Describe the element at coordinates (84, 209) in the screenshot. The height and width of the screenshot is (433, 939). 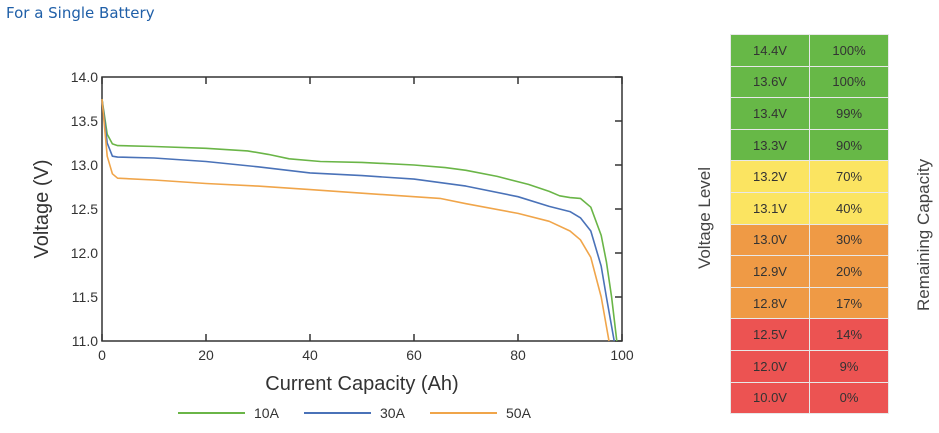
I see `y-tick-label: 12.5` at that location.